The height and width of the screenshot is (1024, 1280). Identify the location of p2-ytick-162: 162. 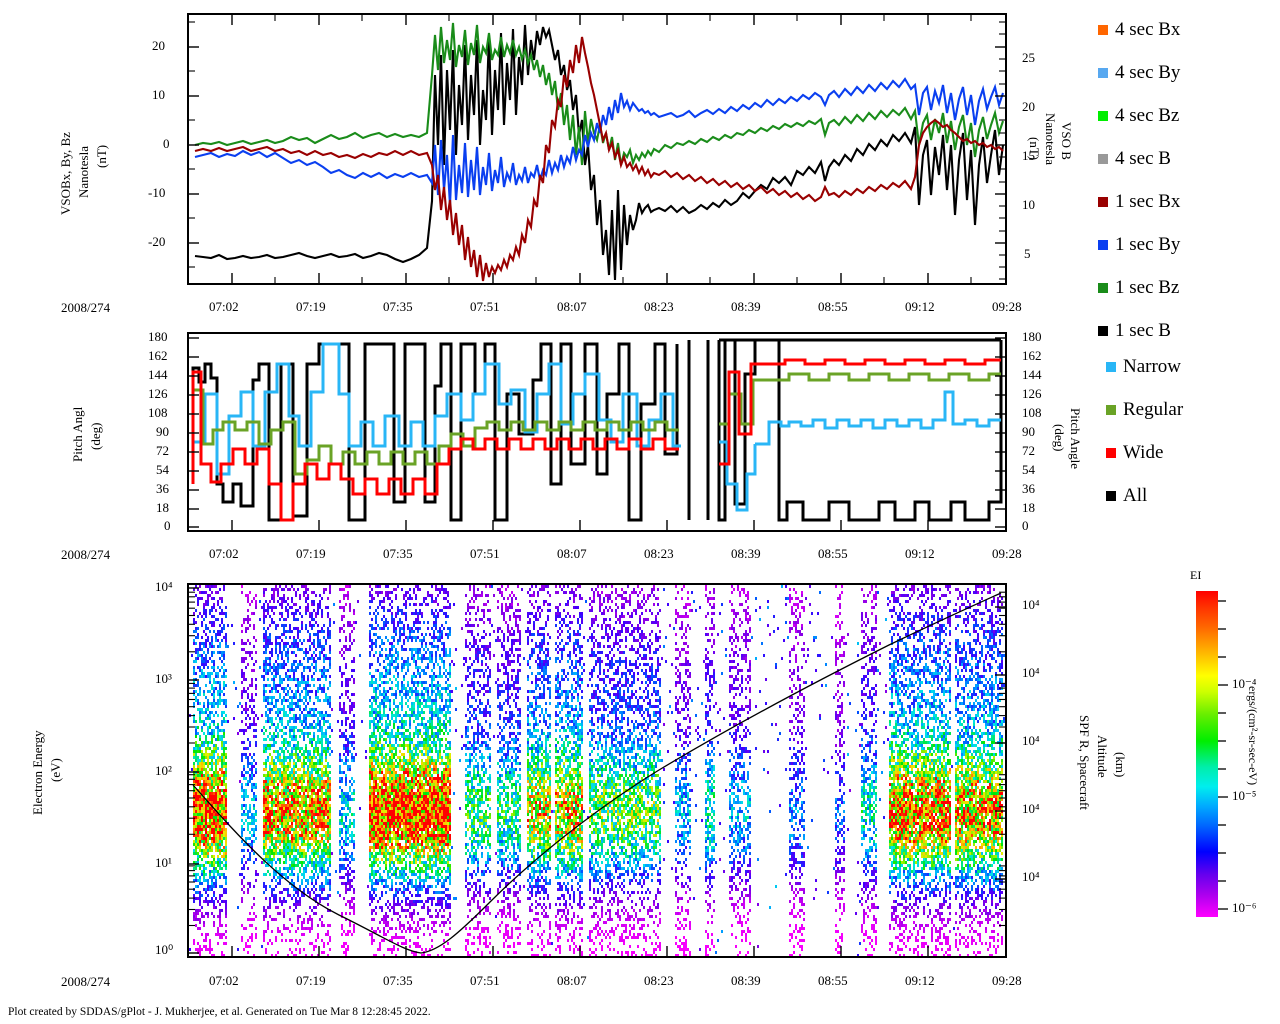
(158, 355).